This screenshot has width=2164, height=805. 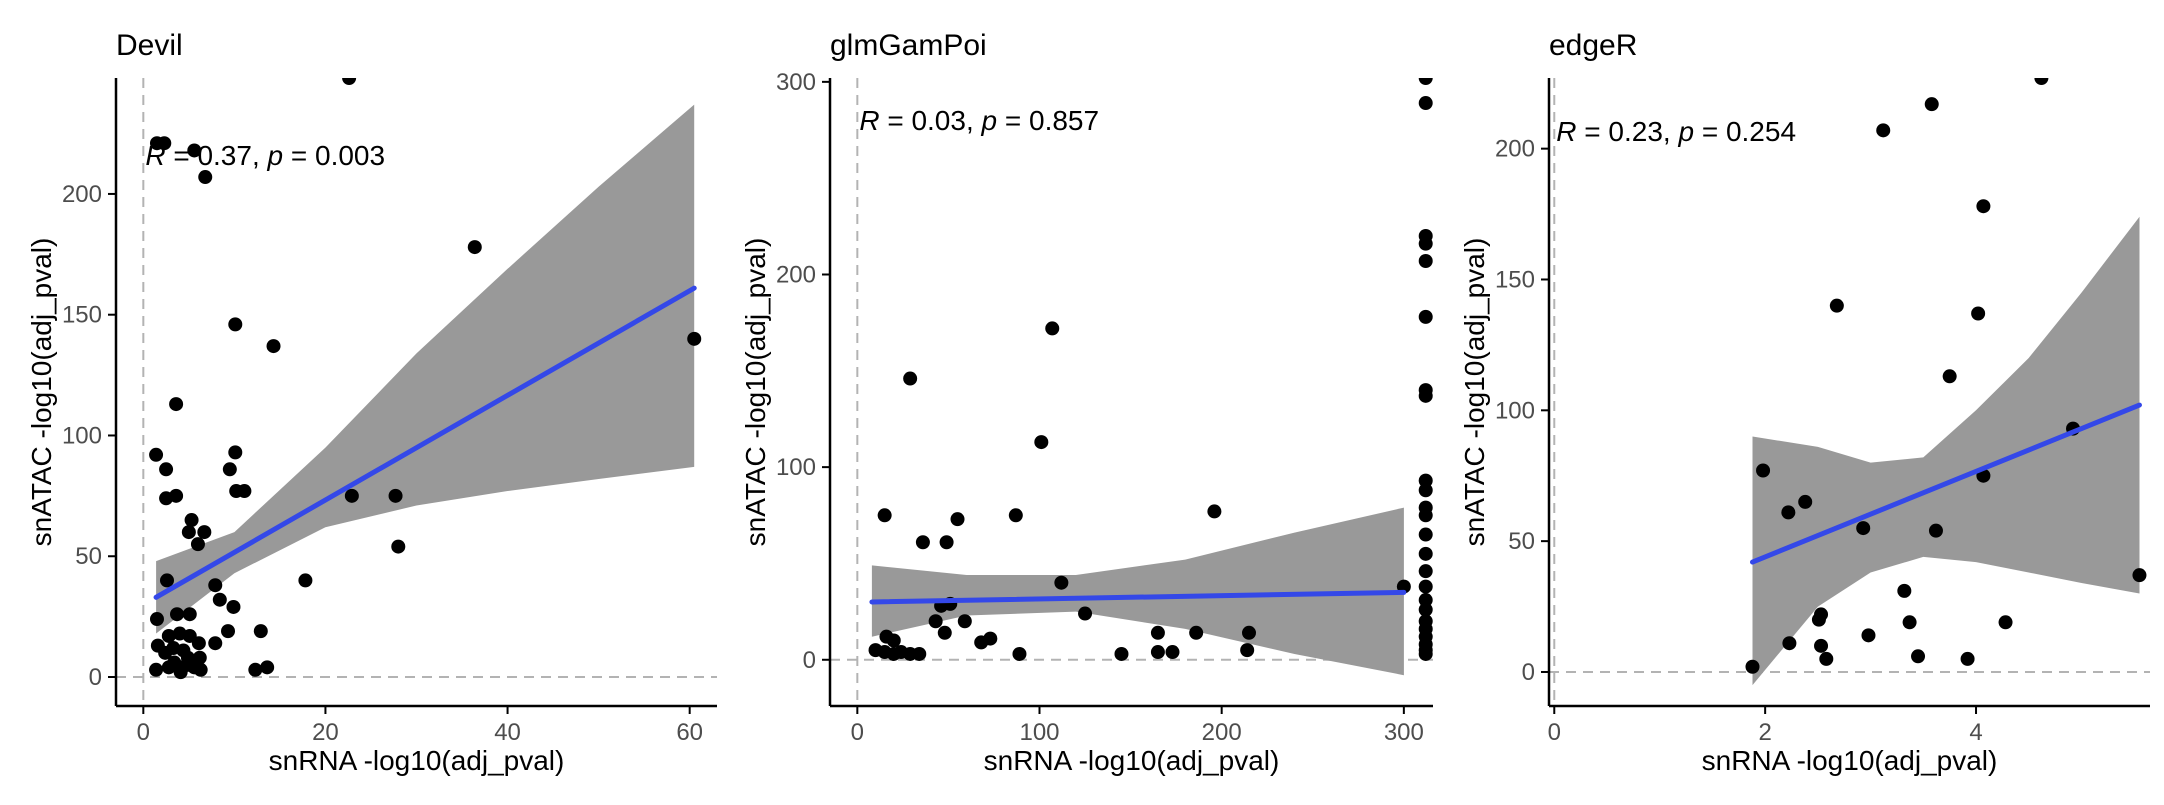 I want to click on y-tick-label: 300, so click(x=796, y=82).